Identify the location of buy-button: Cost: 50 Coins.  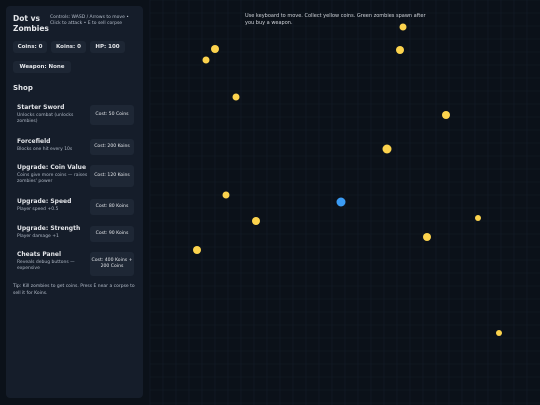
(112, 115).